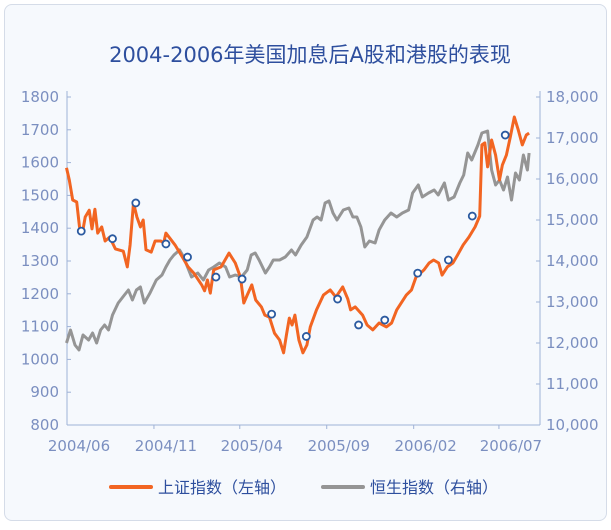 The width and height of the screenshot is (611, 530). I want to click on right-axis-tick-label: 11,000, so click(572, 384).